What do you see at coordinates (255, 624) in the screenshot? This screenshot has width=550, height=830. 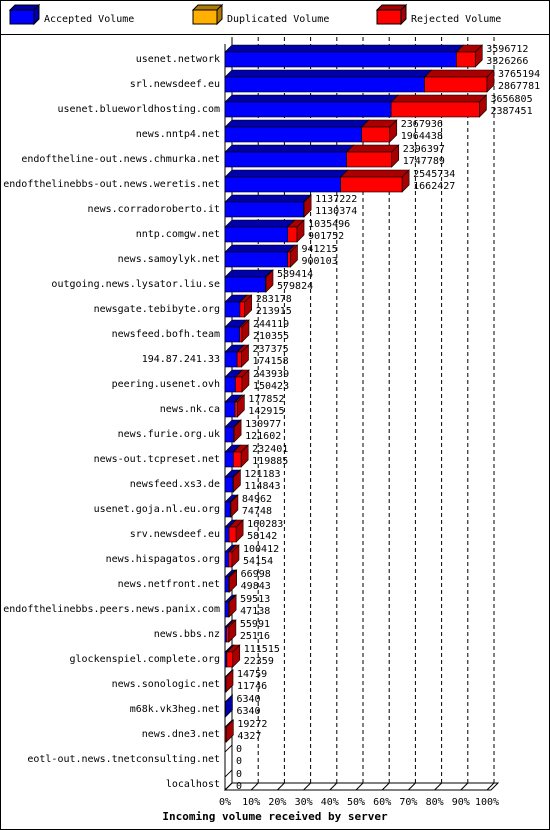 I see `value-label-total: 55991` at bounding box center [255, 624].